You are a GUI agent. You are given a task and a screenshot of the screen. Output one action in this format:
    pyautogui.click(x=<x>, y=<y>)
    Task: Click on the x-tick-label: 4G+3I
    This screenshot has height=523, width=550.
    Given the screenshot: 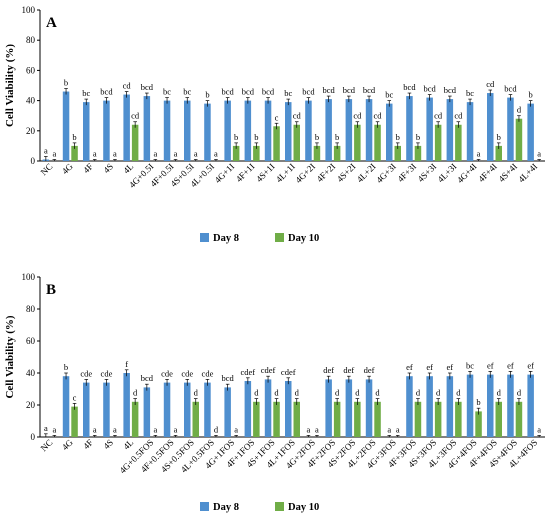 What is the action you would take?
    pyautogui.click(x=386, y=173)
    